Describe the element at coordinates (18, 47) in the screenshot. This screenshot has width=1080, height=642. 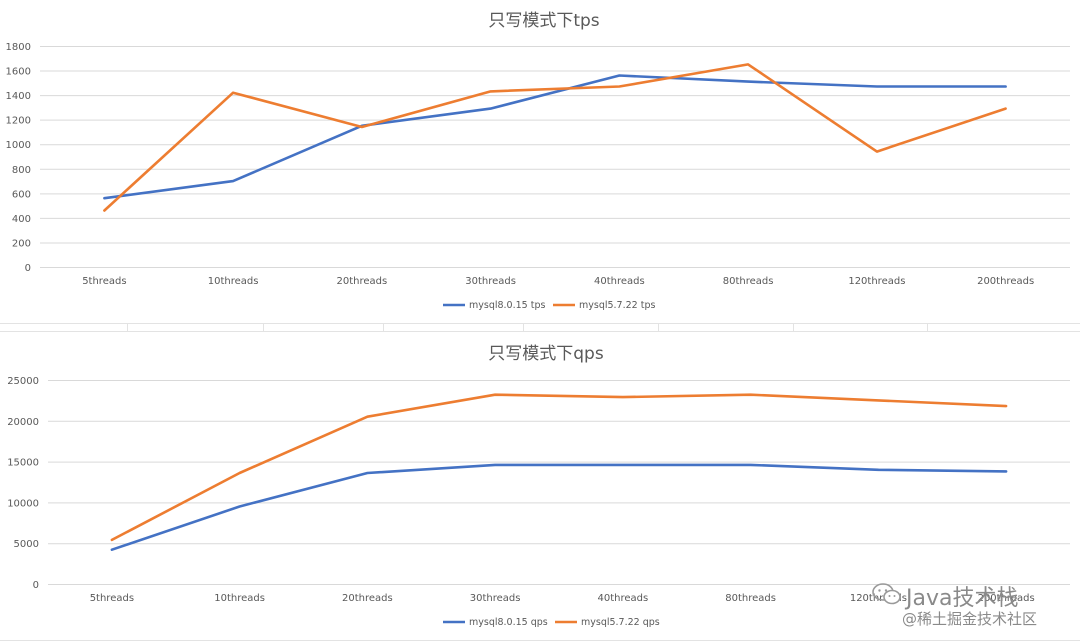
I see `y-tick-label: 1800` at that location.